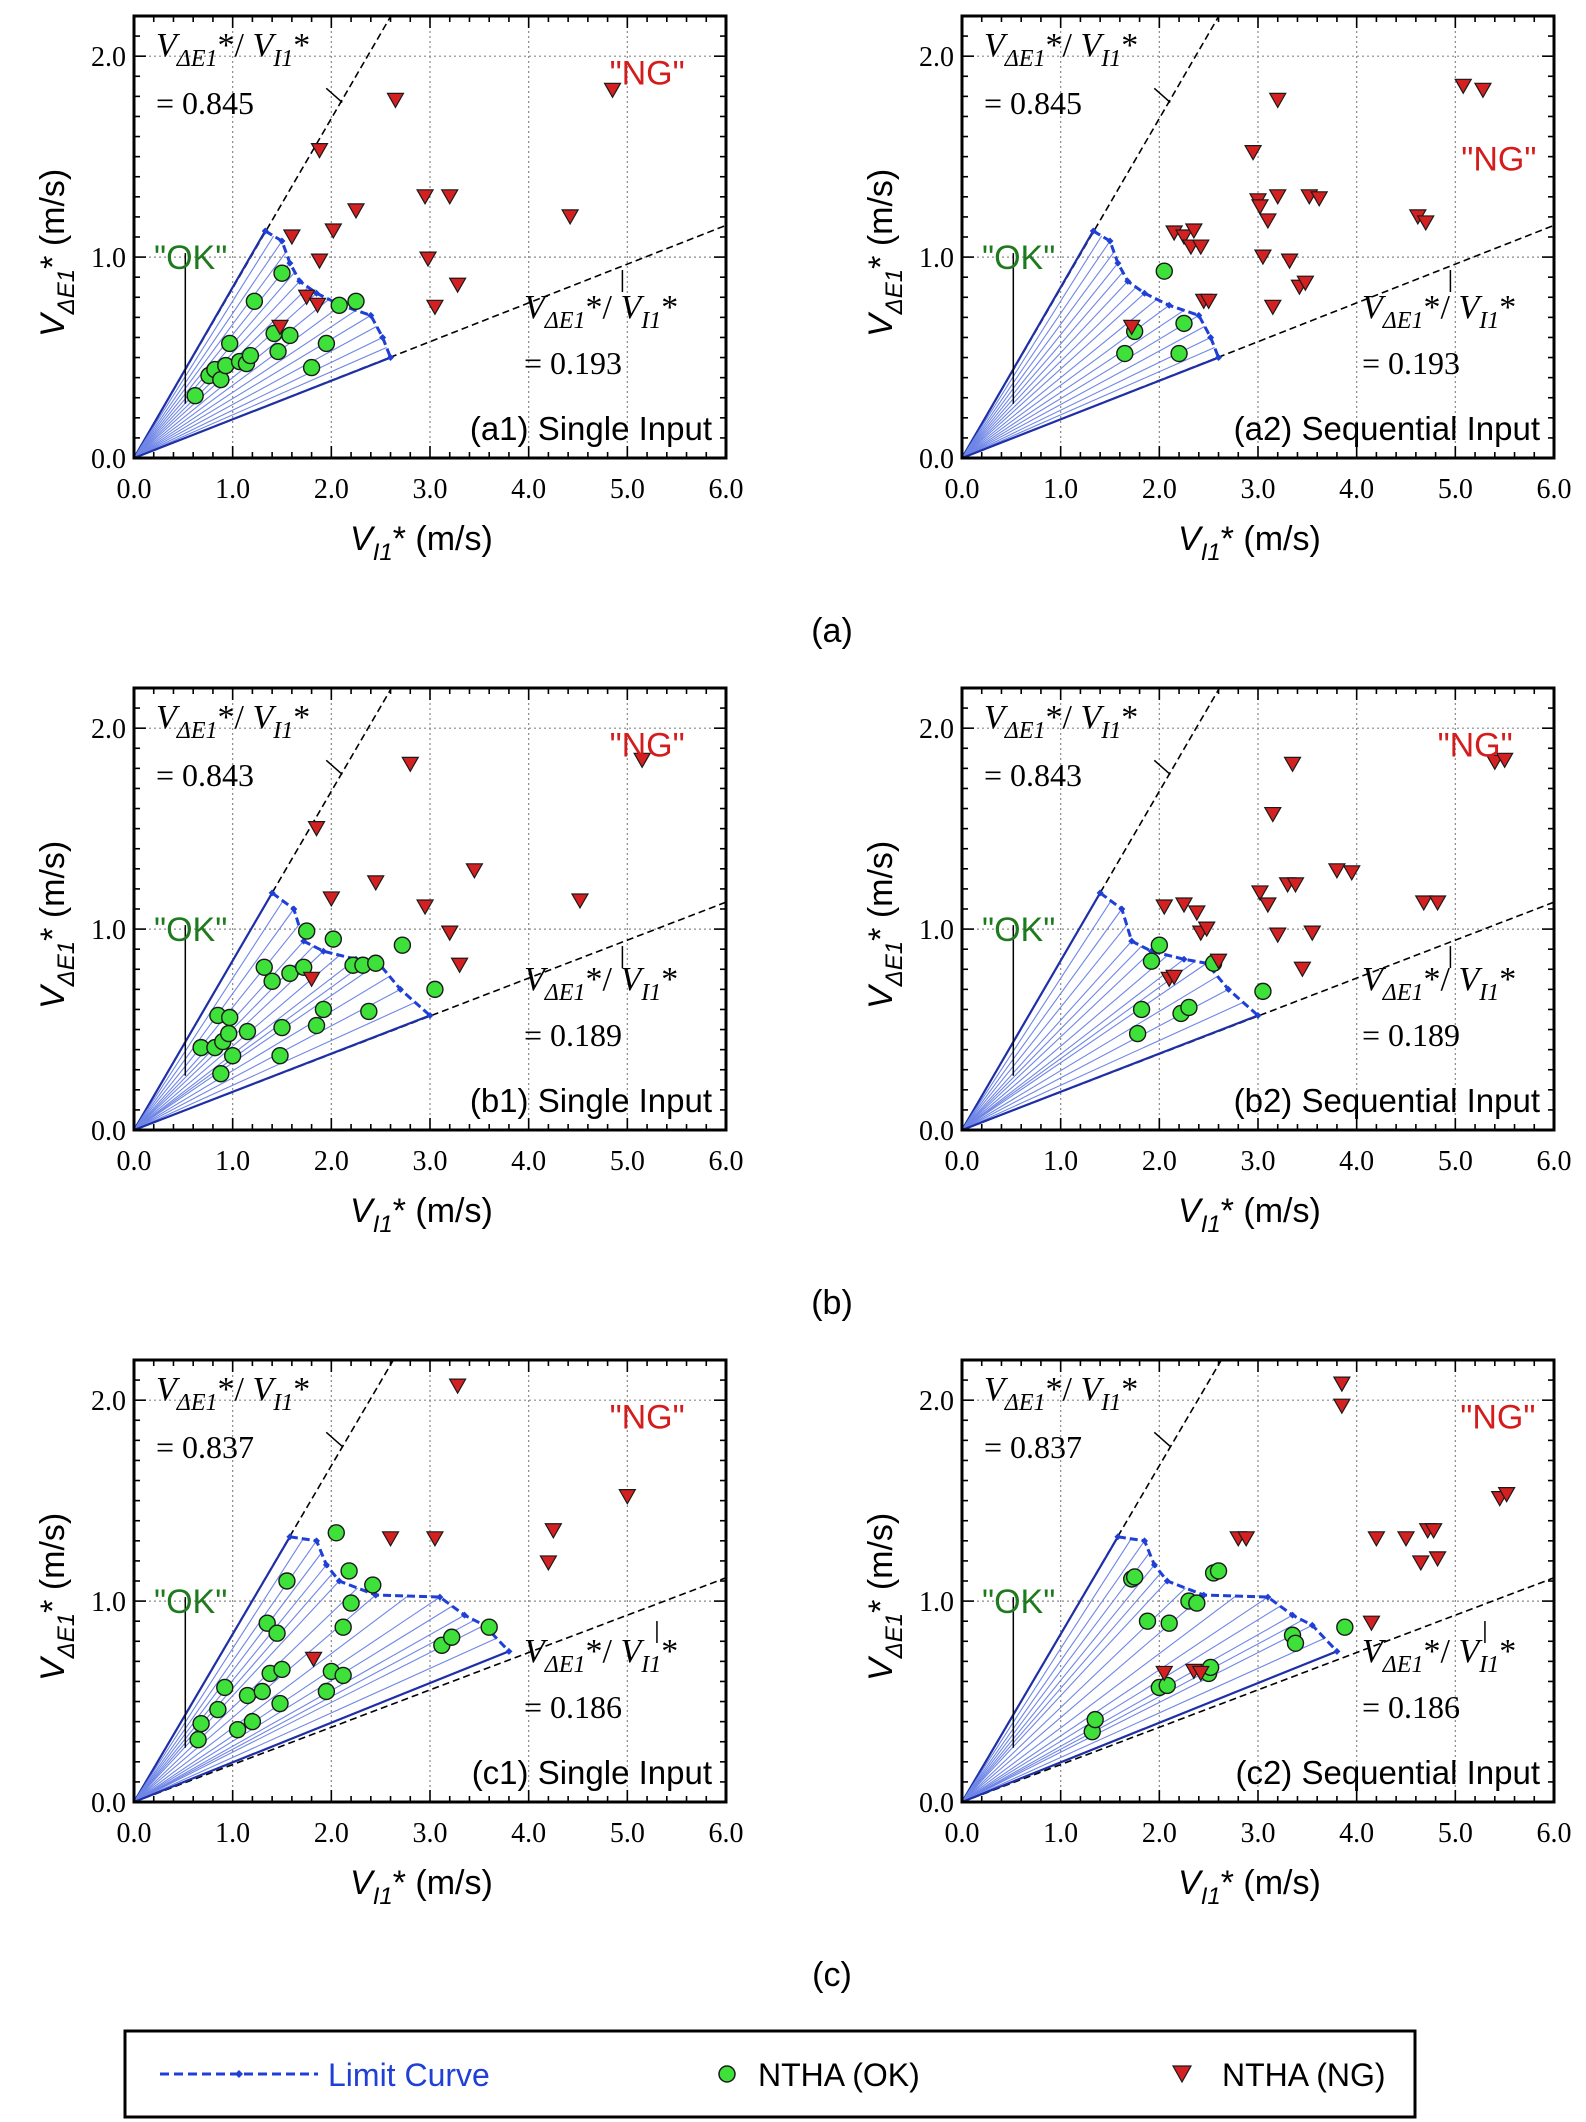 This screenshot has height=2122, width=1586. I want to click on x-tick-label: 2.0, so click(331, 1161).